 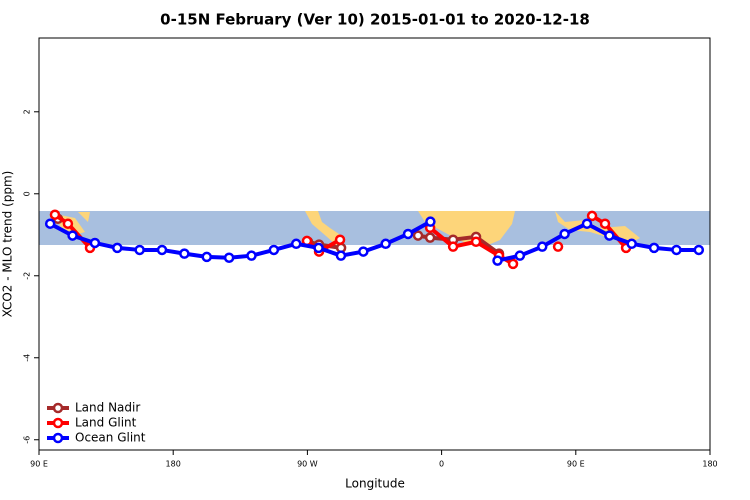 What do you see at coordinates (27, 193) in the screenshot?
I see `y-tick-label: 0` at bounding box center [27, 193].